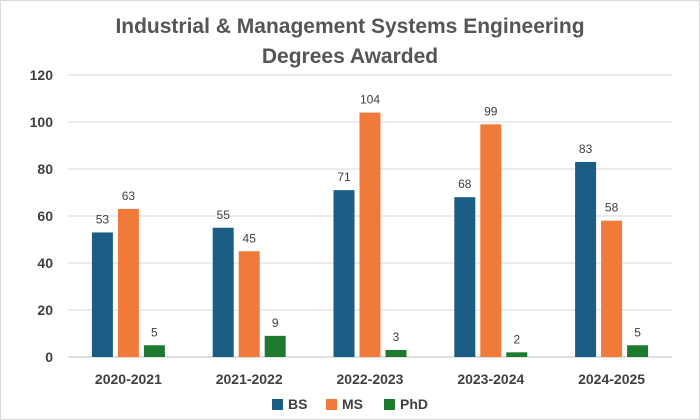  What do you see at coordinates (275, 346) in the screenshot?
I see `bar-phd-2021-2022` at bounding box center [275, 346].